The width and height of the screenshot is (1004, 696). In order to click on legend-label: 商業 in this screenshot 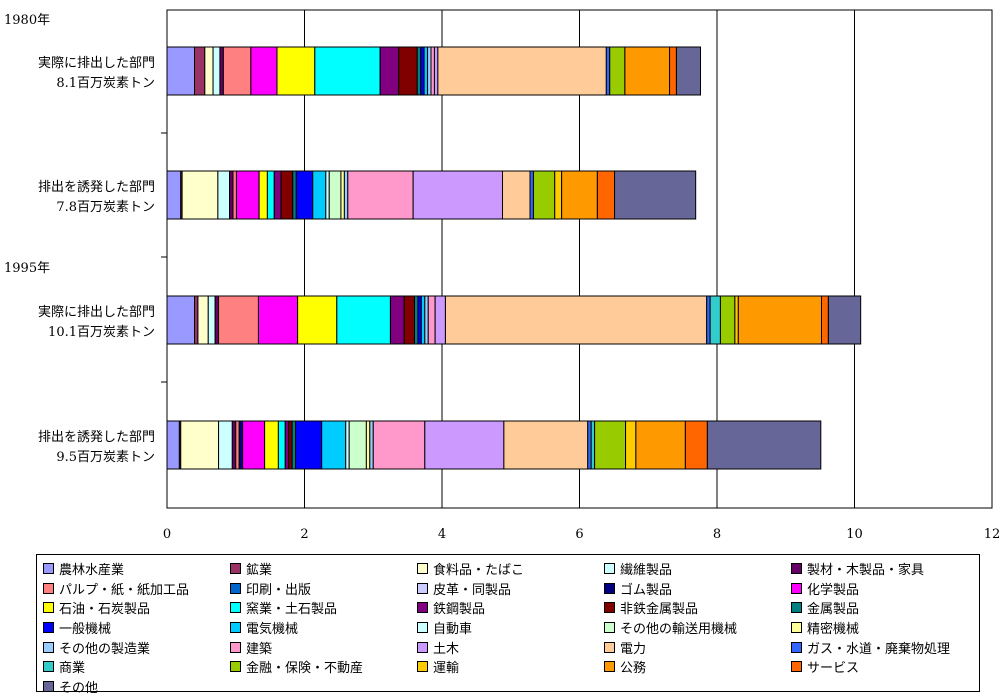, I will do `click(72, 669)`.